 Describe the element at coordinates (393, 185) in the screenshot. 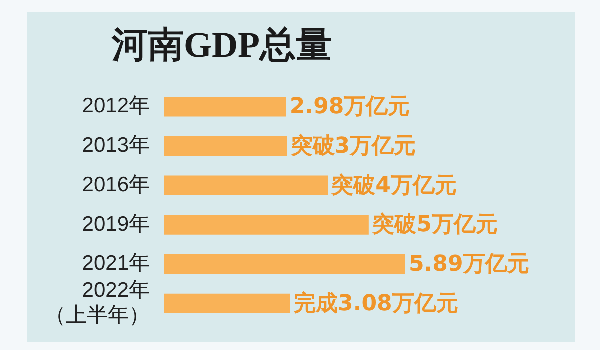

I see `data-label: 突破4万亿元` at that location.